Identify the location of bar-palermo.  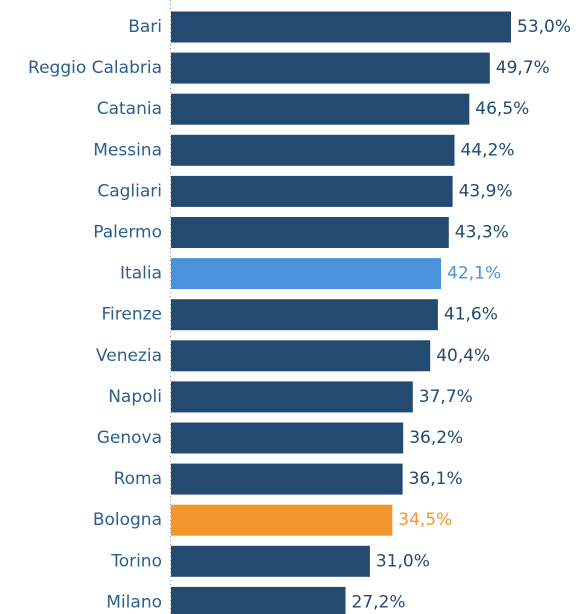
(310, 232).